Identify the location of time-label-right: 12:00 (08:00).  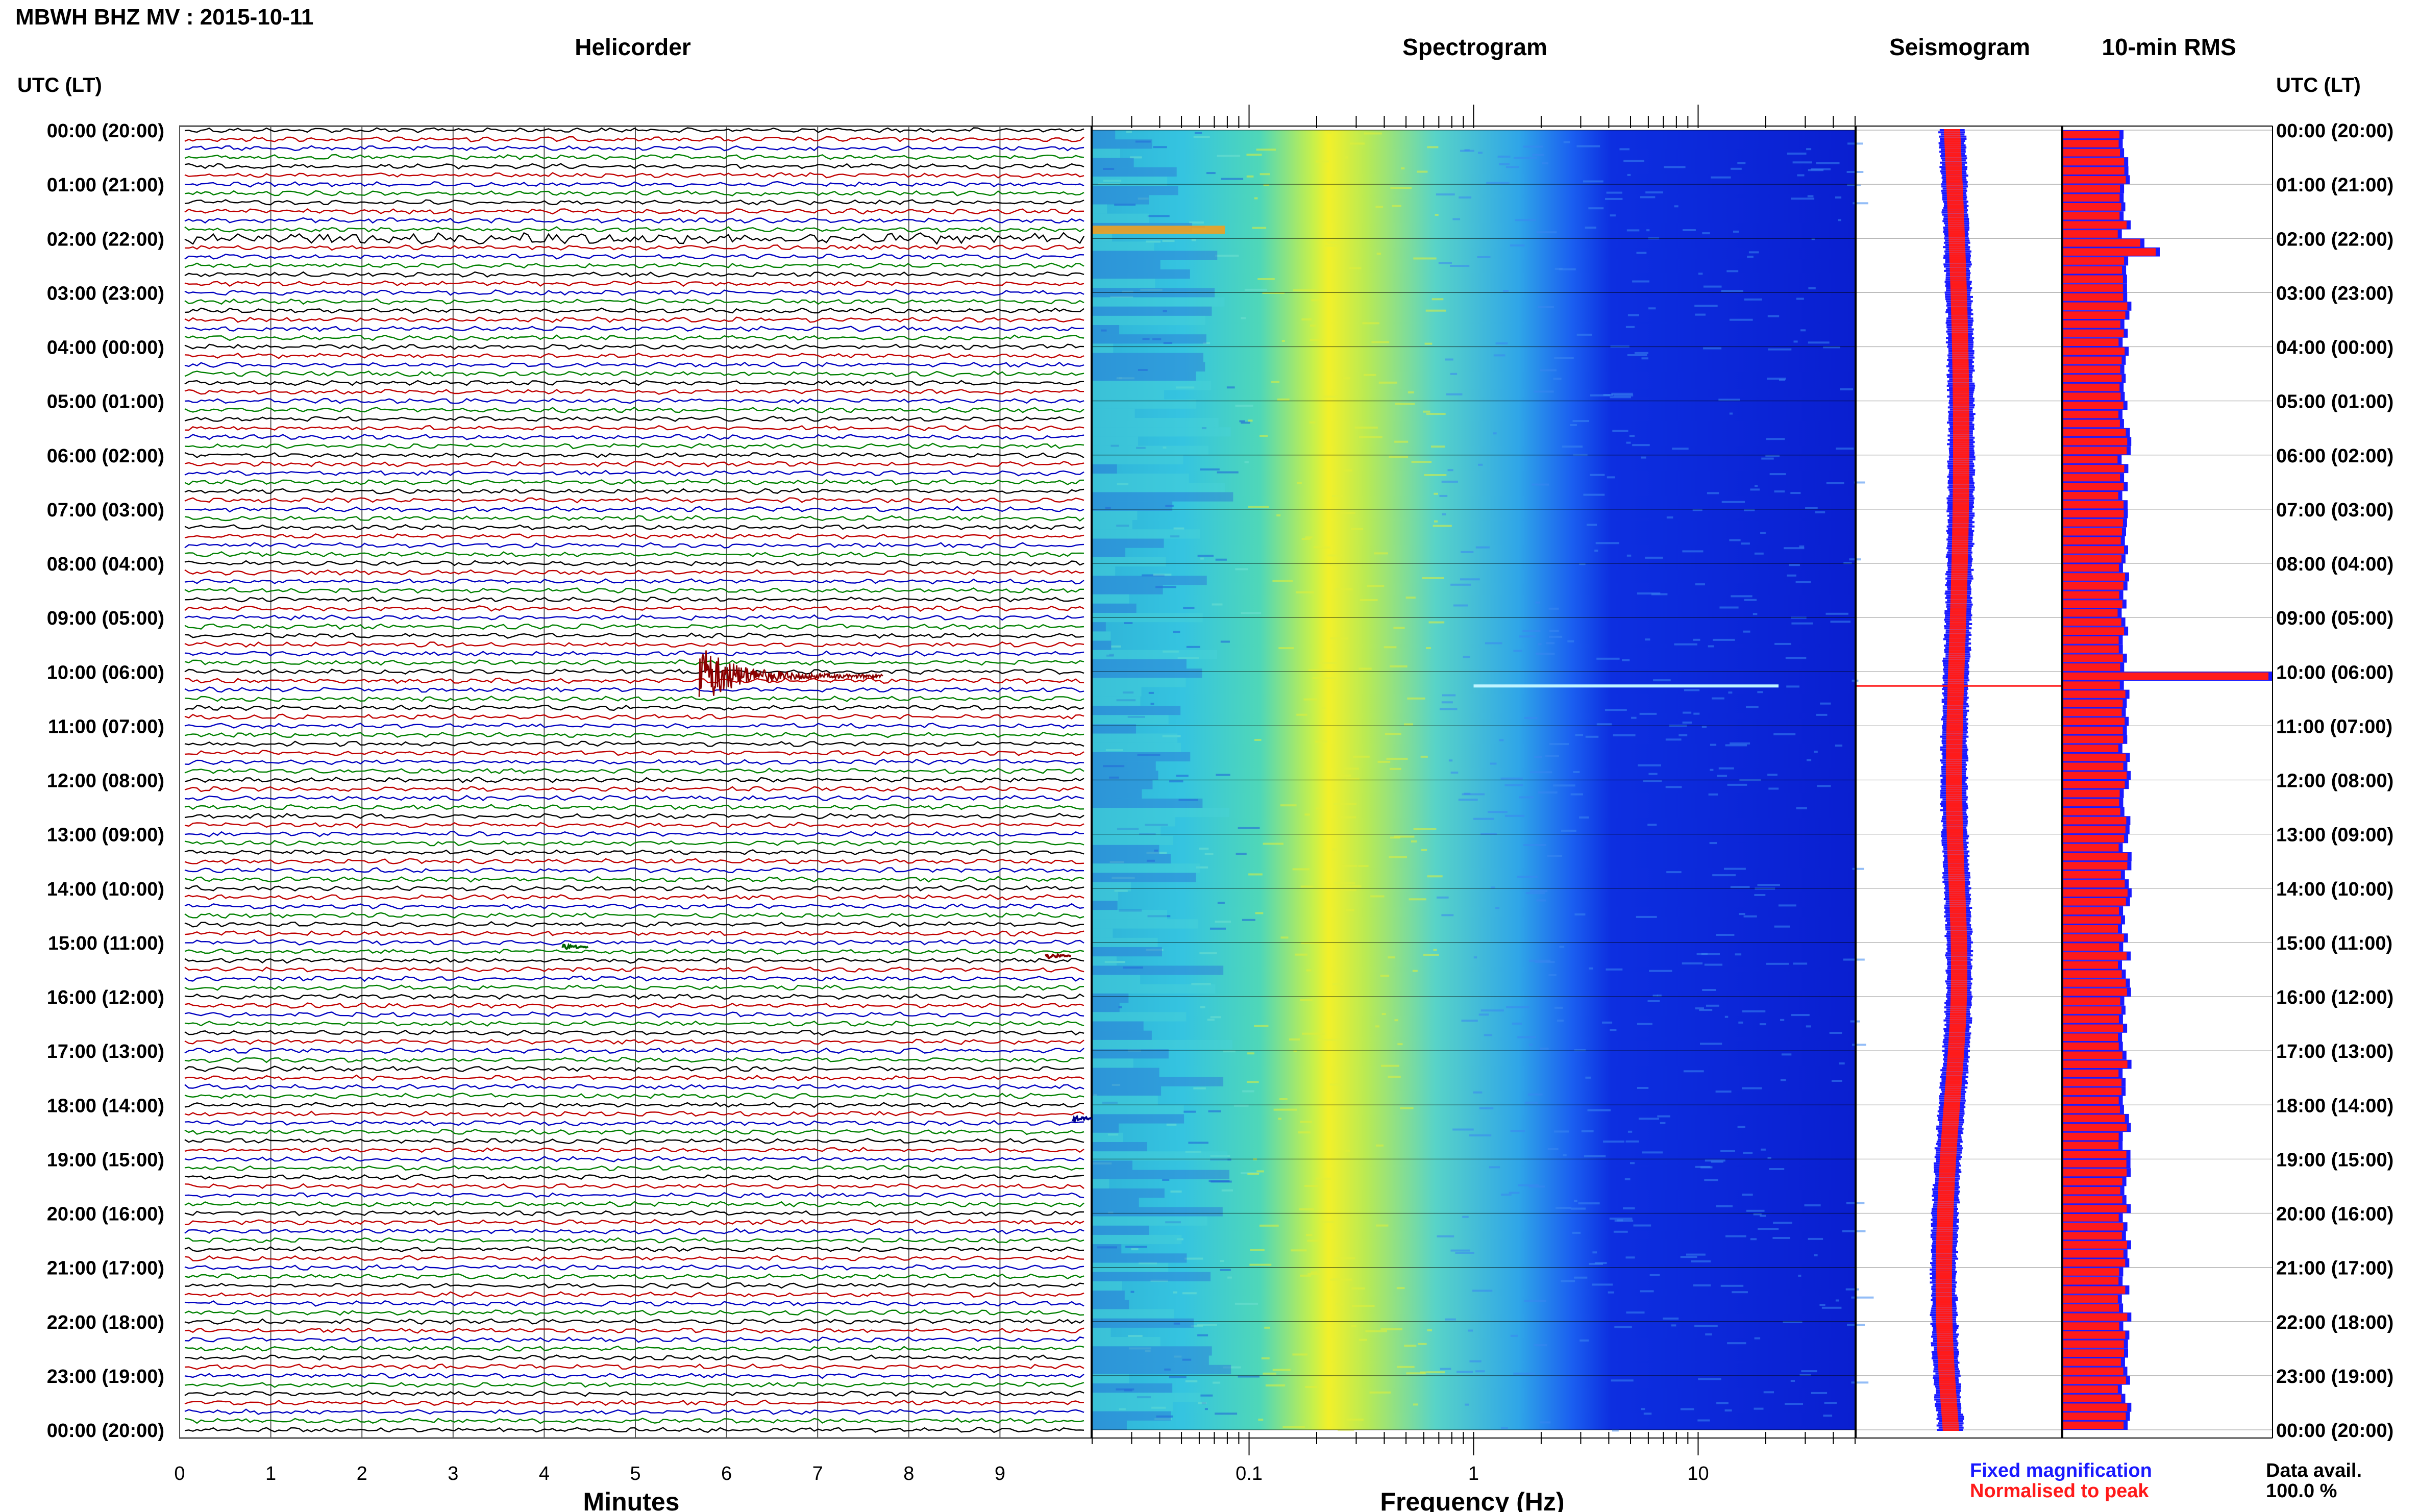
(2334, 781).